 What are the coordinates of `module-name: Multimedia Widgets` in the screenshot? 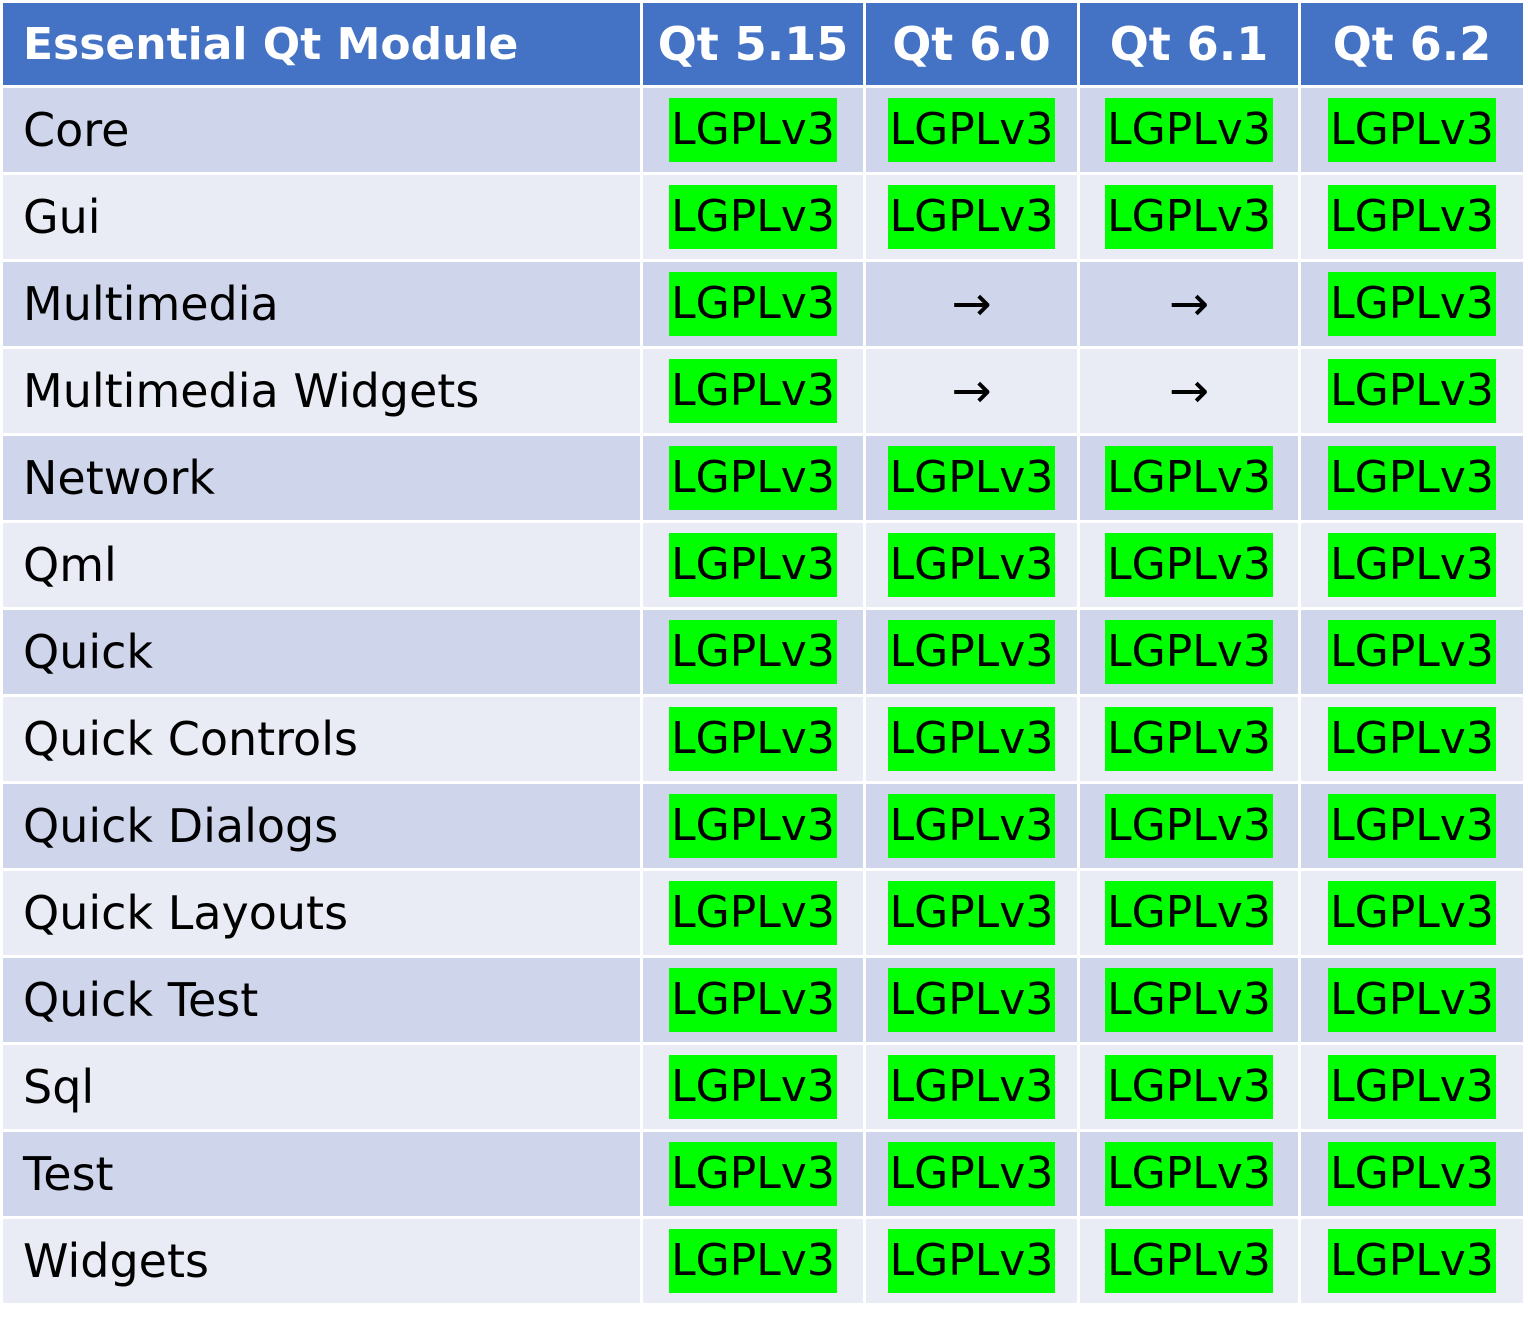 It's located at (323, 392).